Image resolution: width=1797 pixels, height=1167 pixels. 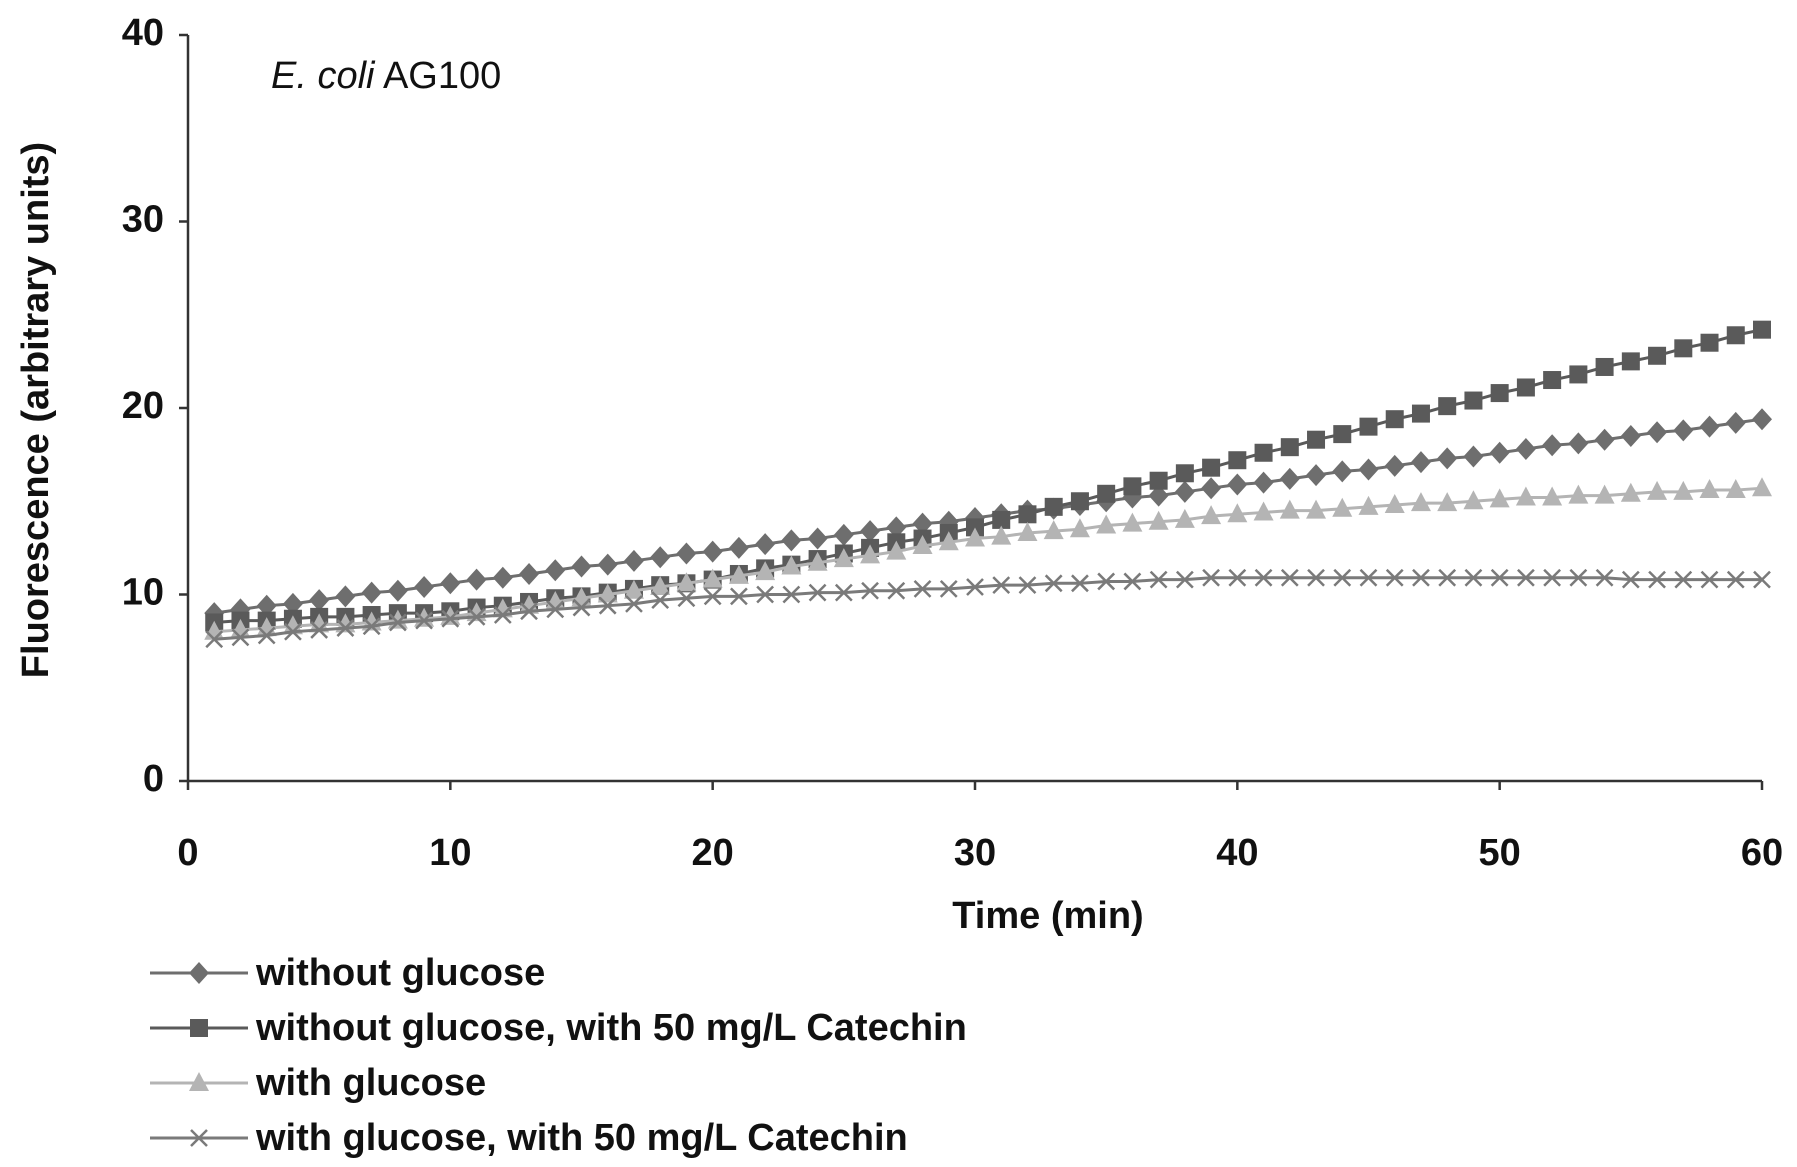 What do you see at coordinates (153, 779) in the screenshot?
I see `y-tick-label: 0` at bounding box center [153, 779].